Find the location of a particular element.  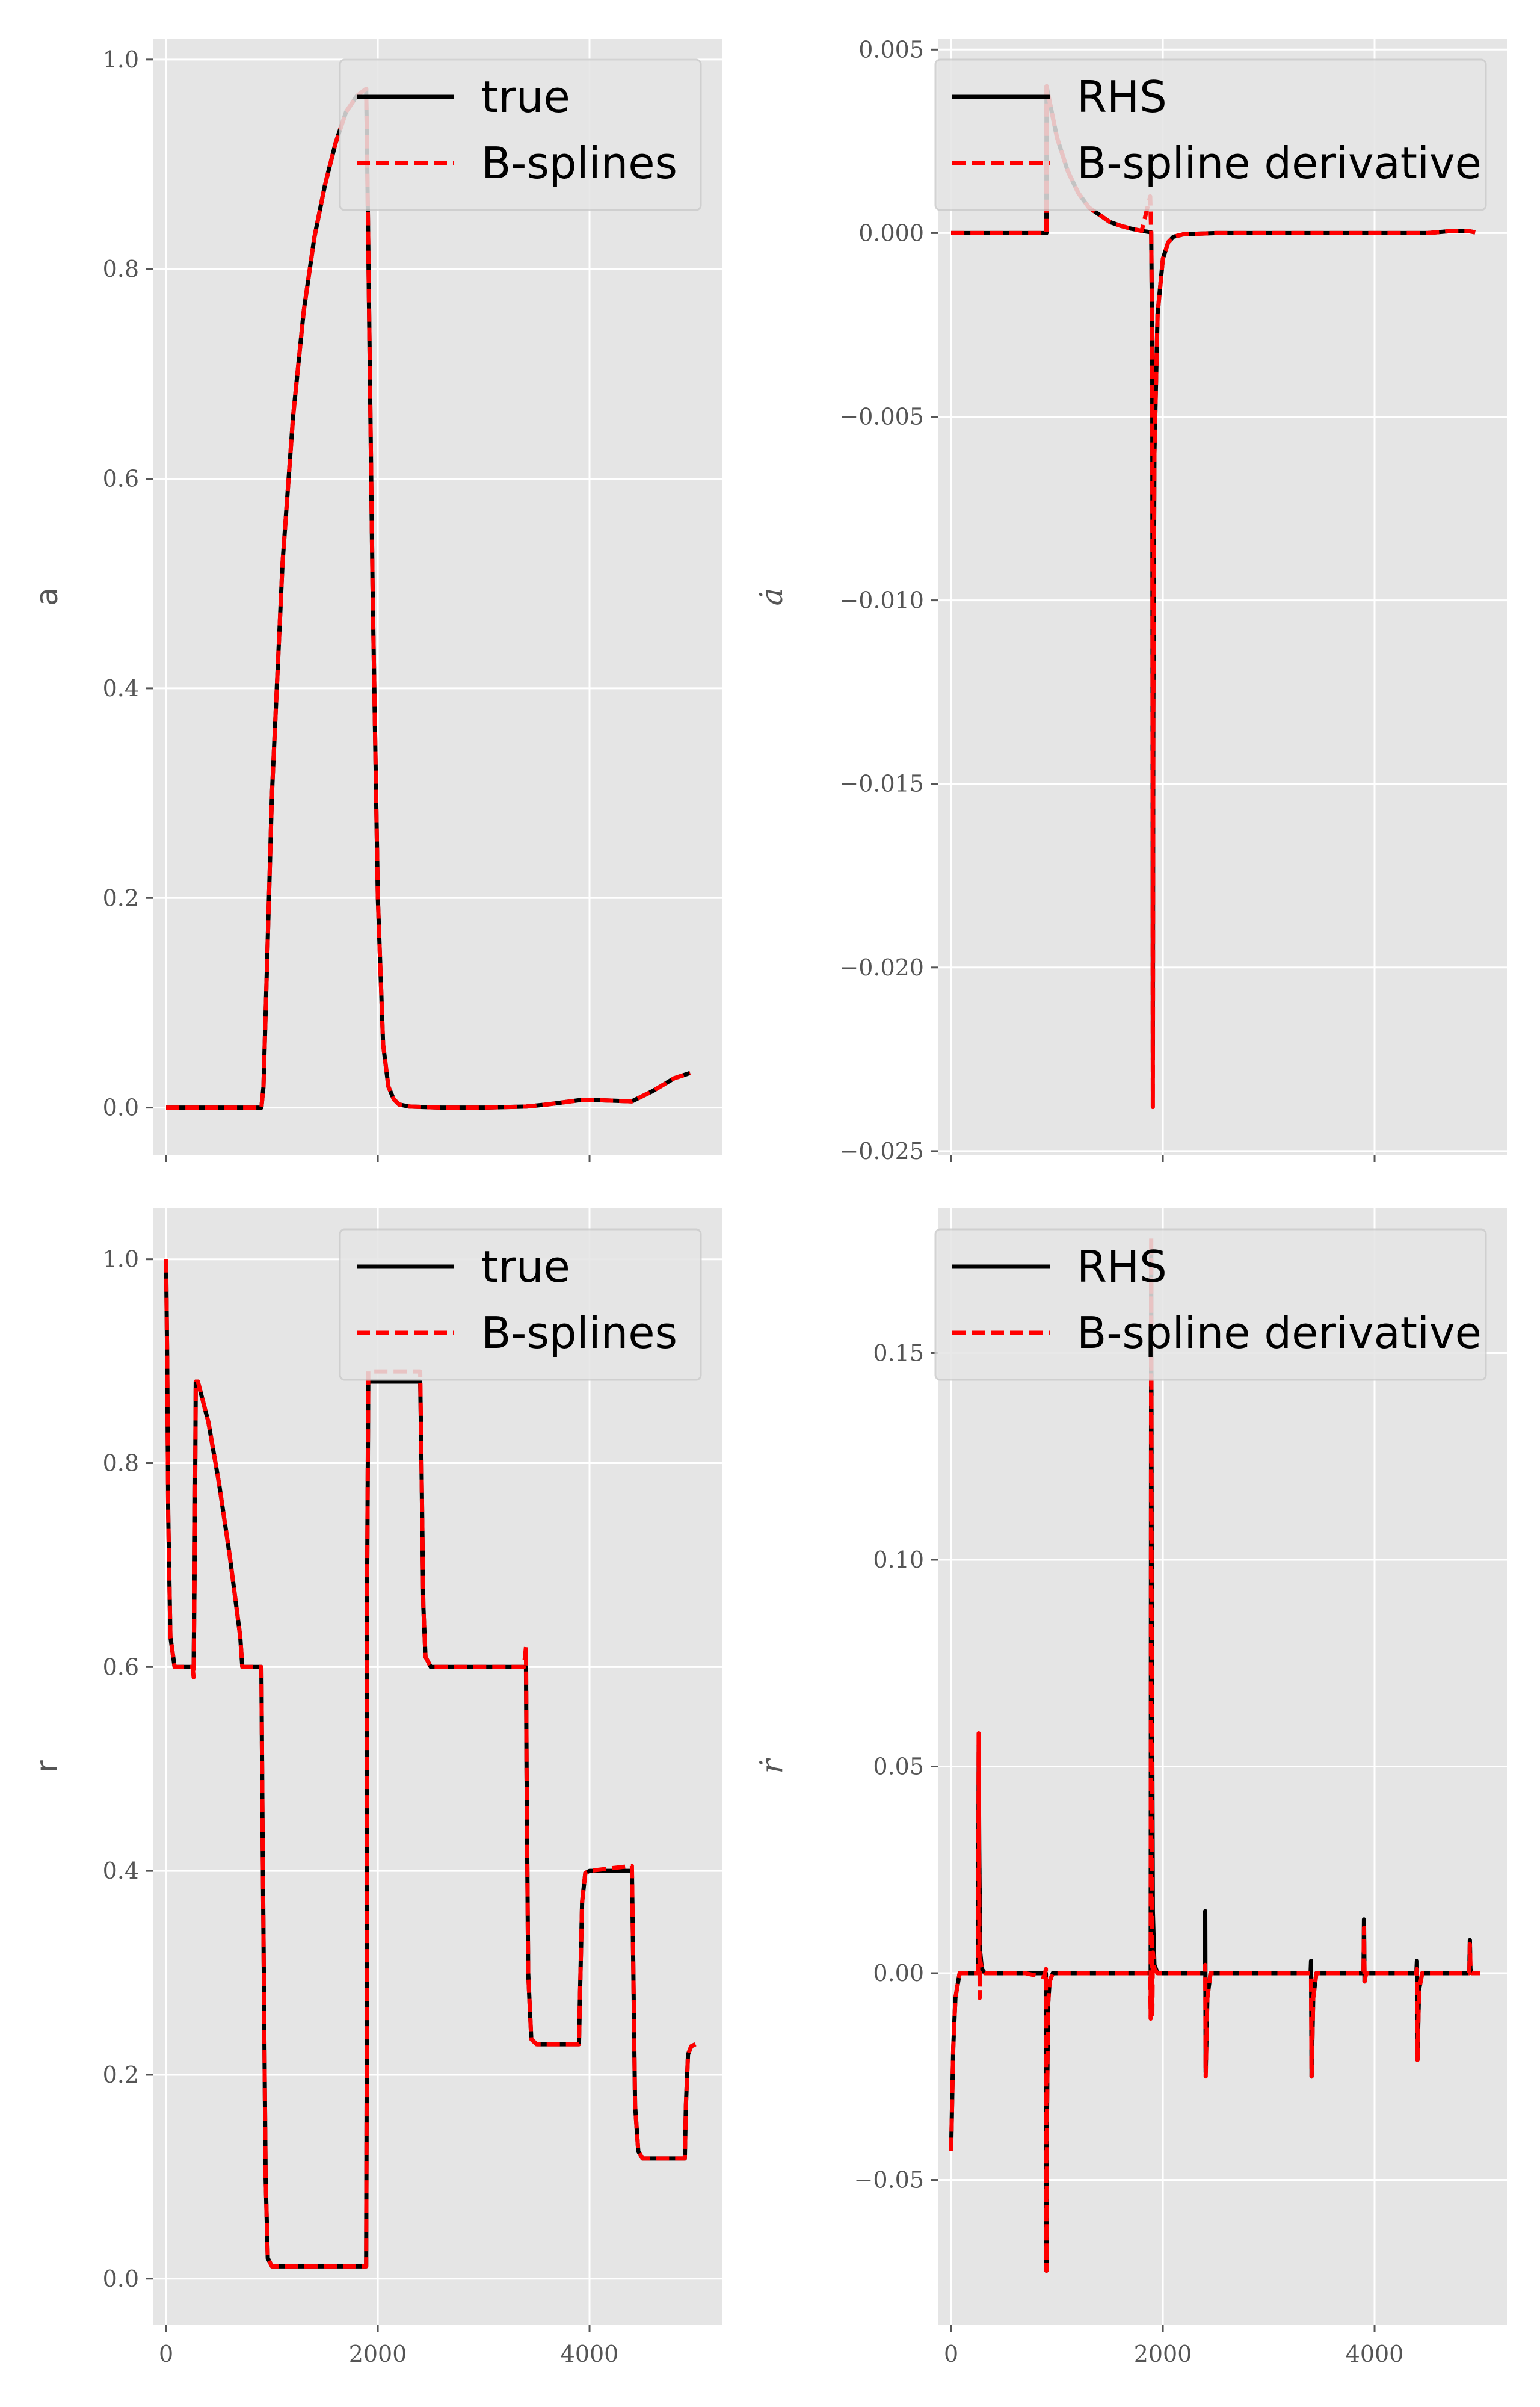

y-tick-label: −0.005 is located at coordinates (882, 417).